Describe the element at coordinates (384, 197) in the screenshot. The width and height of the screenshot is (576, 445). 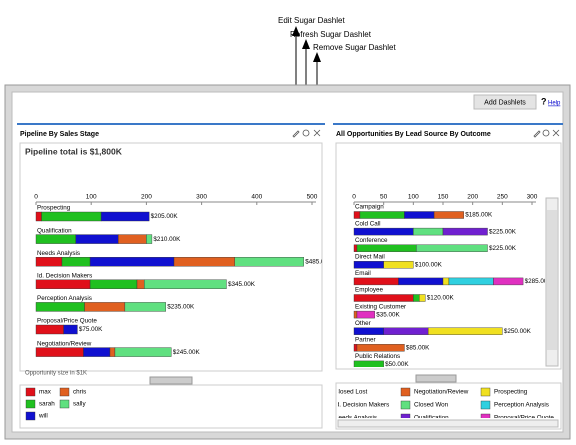
I see `x-tick-label: 50` at that location.